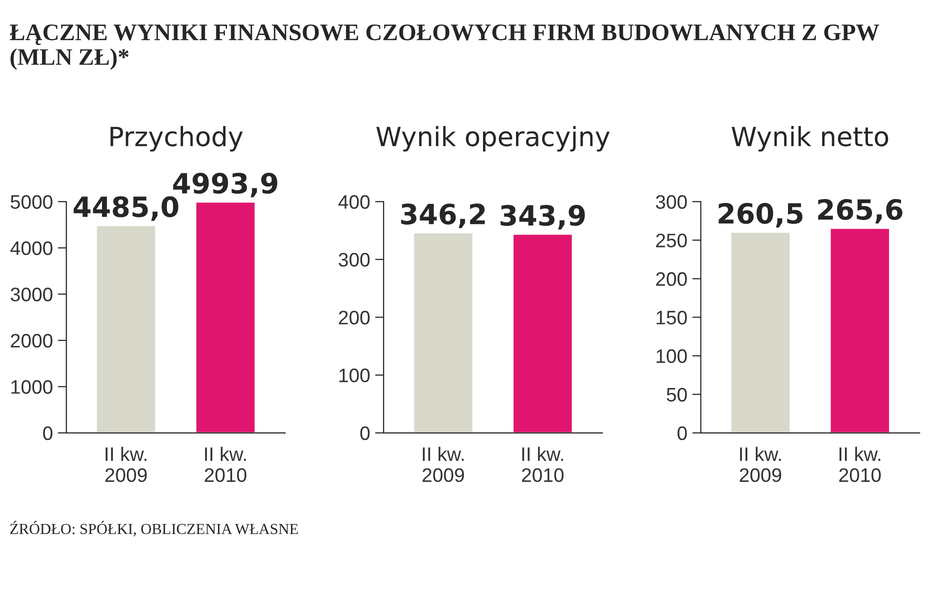 The width and height of the screenshot is (948, 593). What do you see at coordinates (31, 248) in the screenshot?
I see `y-tick-label: 4000` at bounding box center [31, 248].